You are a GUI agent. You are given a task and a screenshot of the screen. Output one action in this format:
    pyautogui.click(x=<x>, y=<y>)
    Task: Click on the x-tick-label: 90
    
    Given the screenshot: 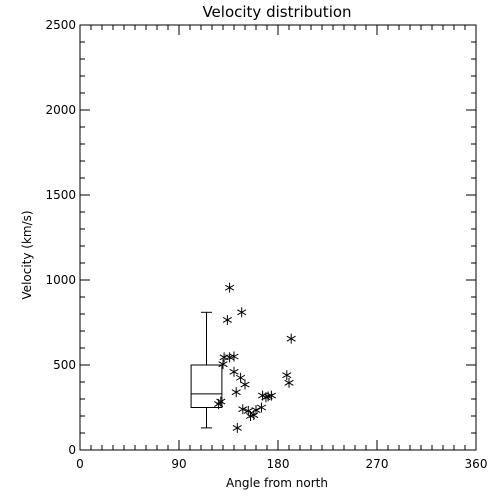 What is the action you would take?
    pyautogui.click(x=178, y=464)
    